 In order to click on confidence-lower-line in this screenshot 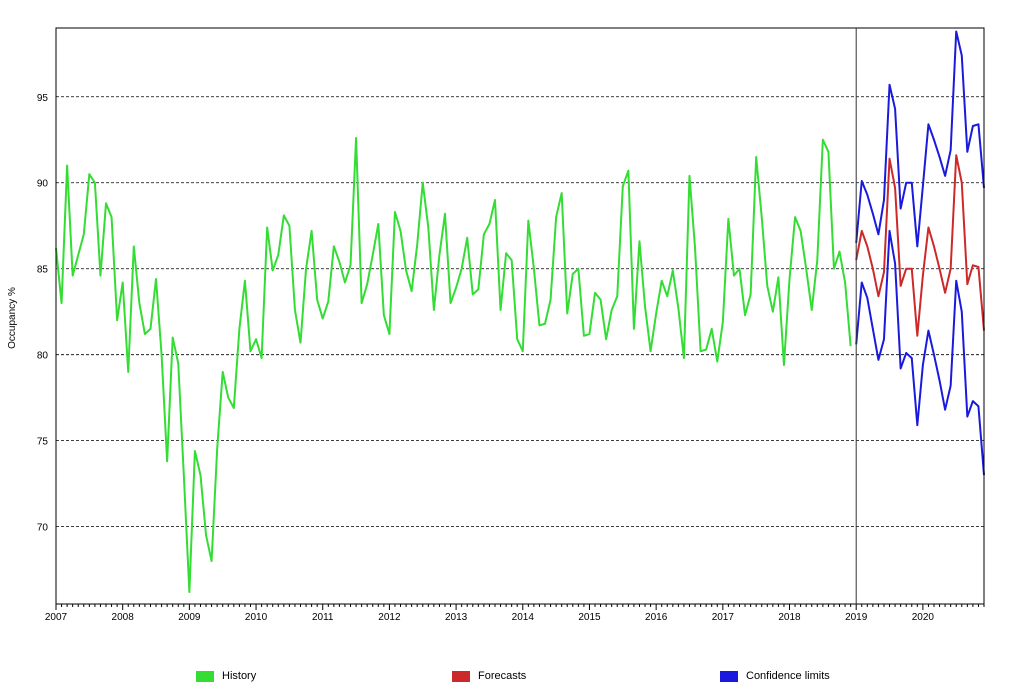, I will do `click(920, 352)`.